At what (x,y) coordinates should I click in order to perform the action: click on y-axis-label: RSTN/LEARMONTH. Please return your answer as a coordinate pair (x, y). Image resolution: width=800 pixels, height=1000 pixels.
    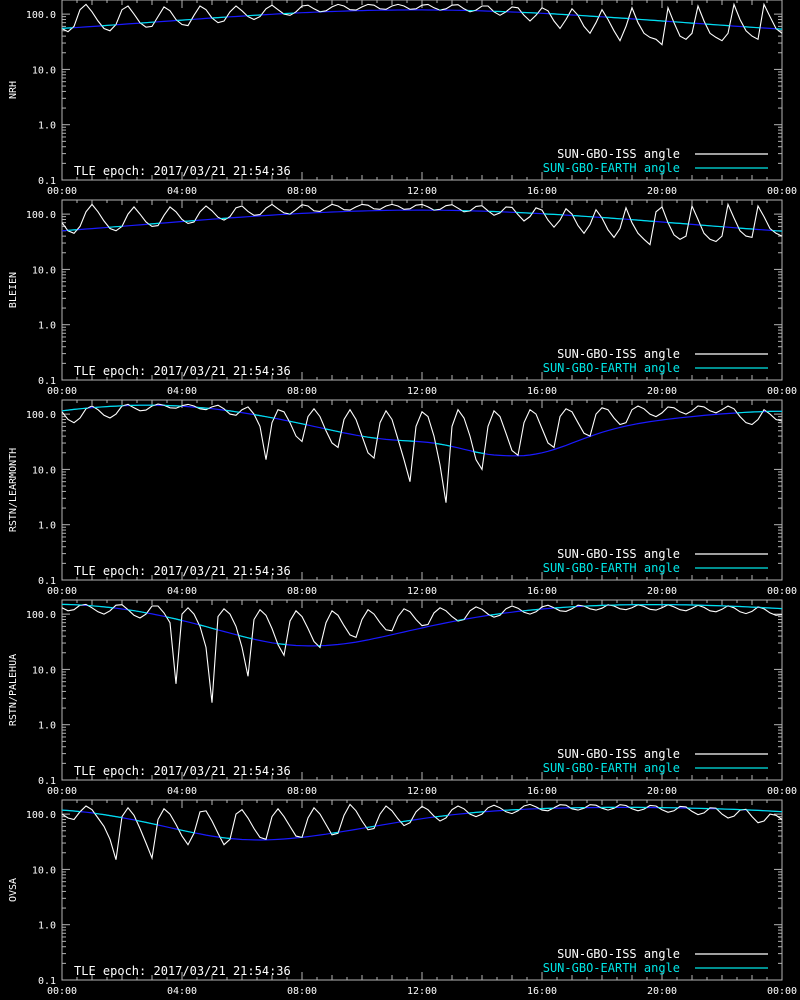
    Looking at the image, I should click on (13, 490).